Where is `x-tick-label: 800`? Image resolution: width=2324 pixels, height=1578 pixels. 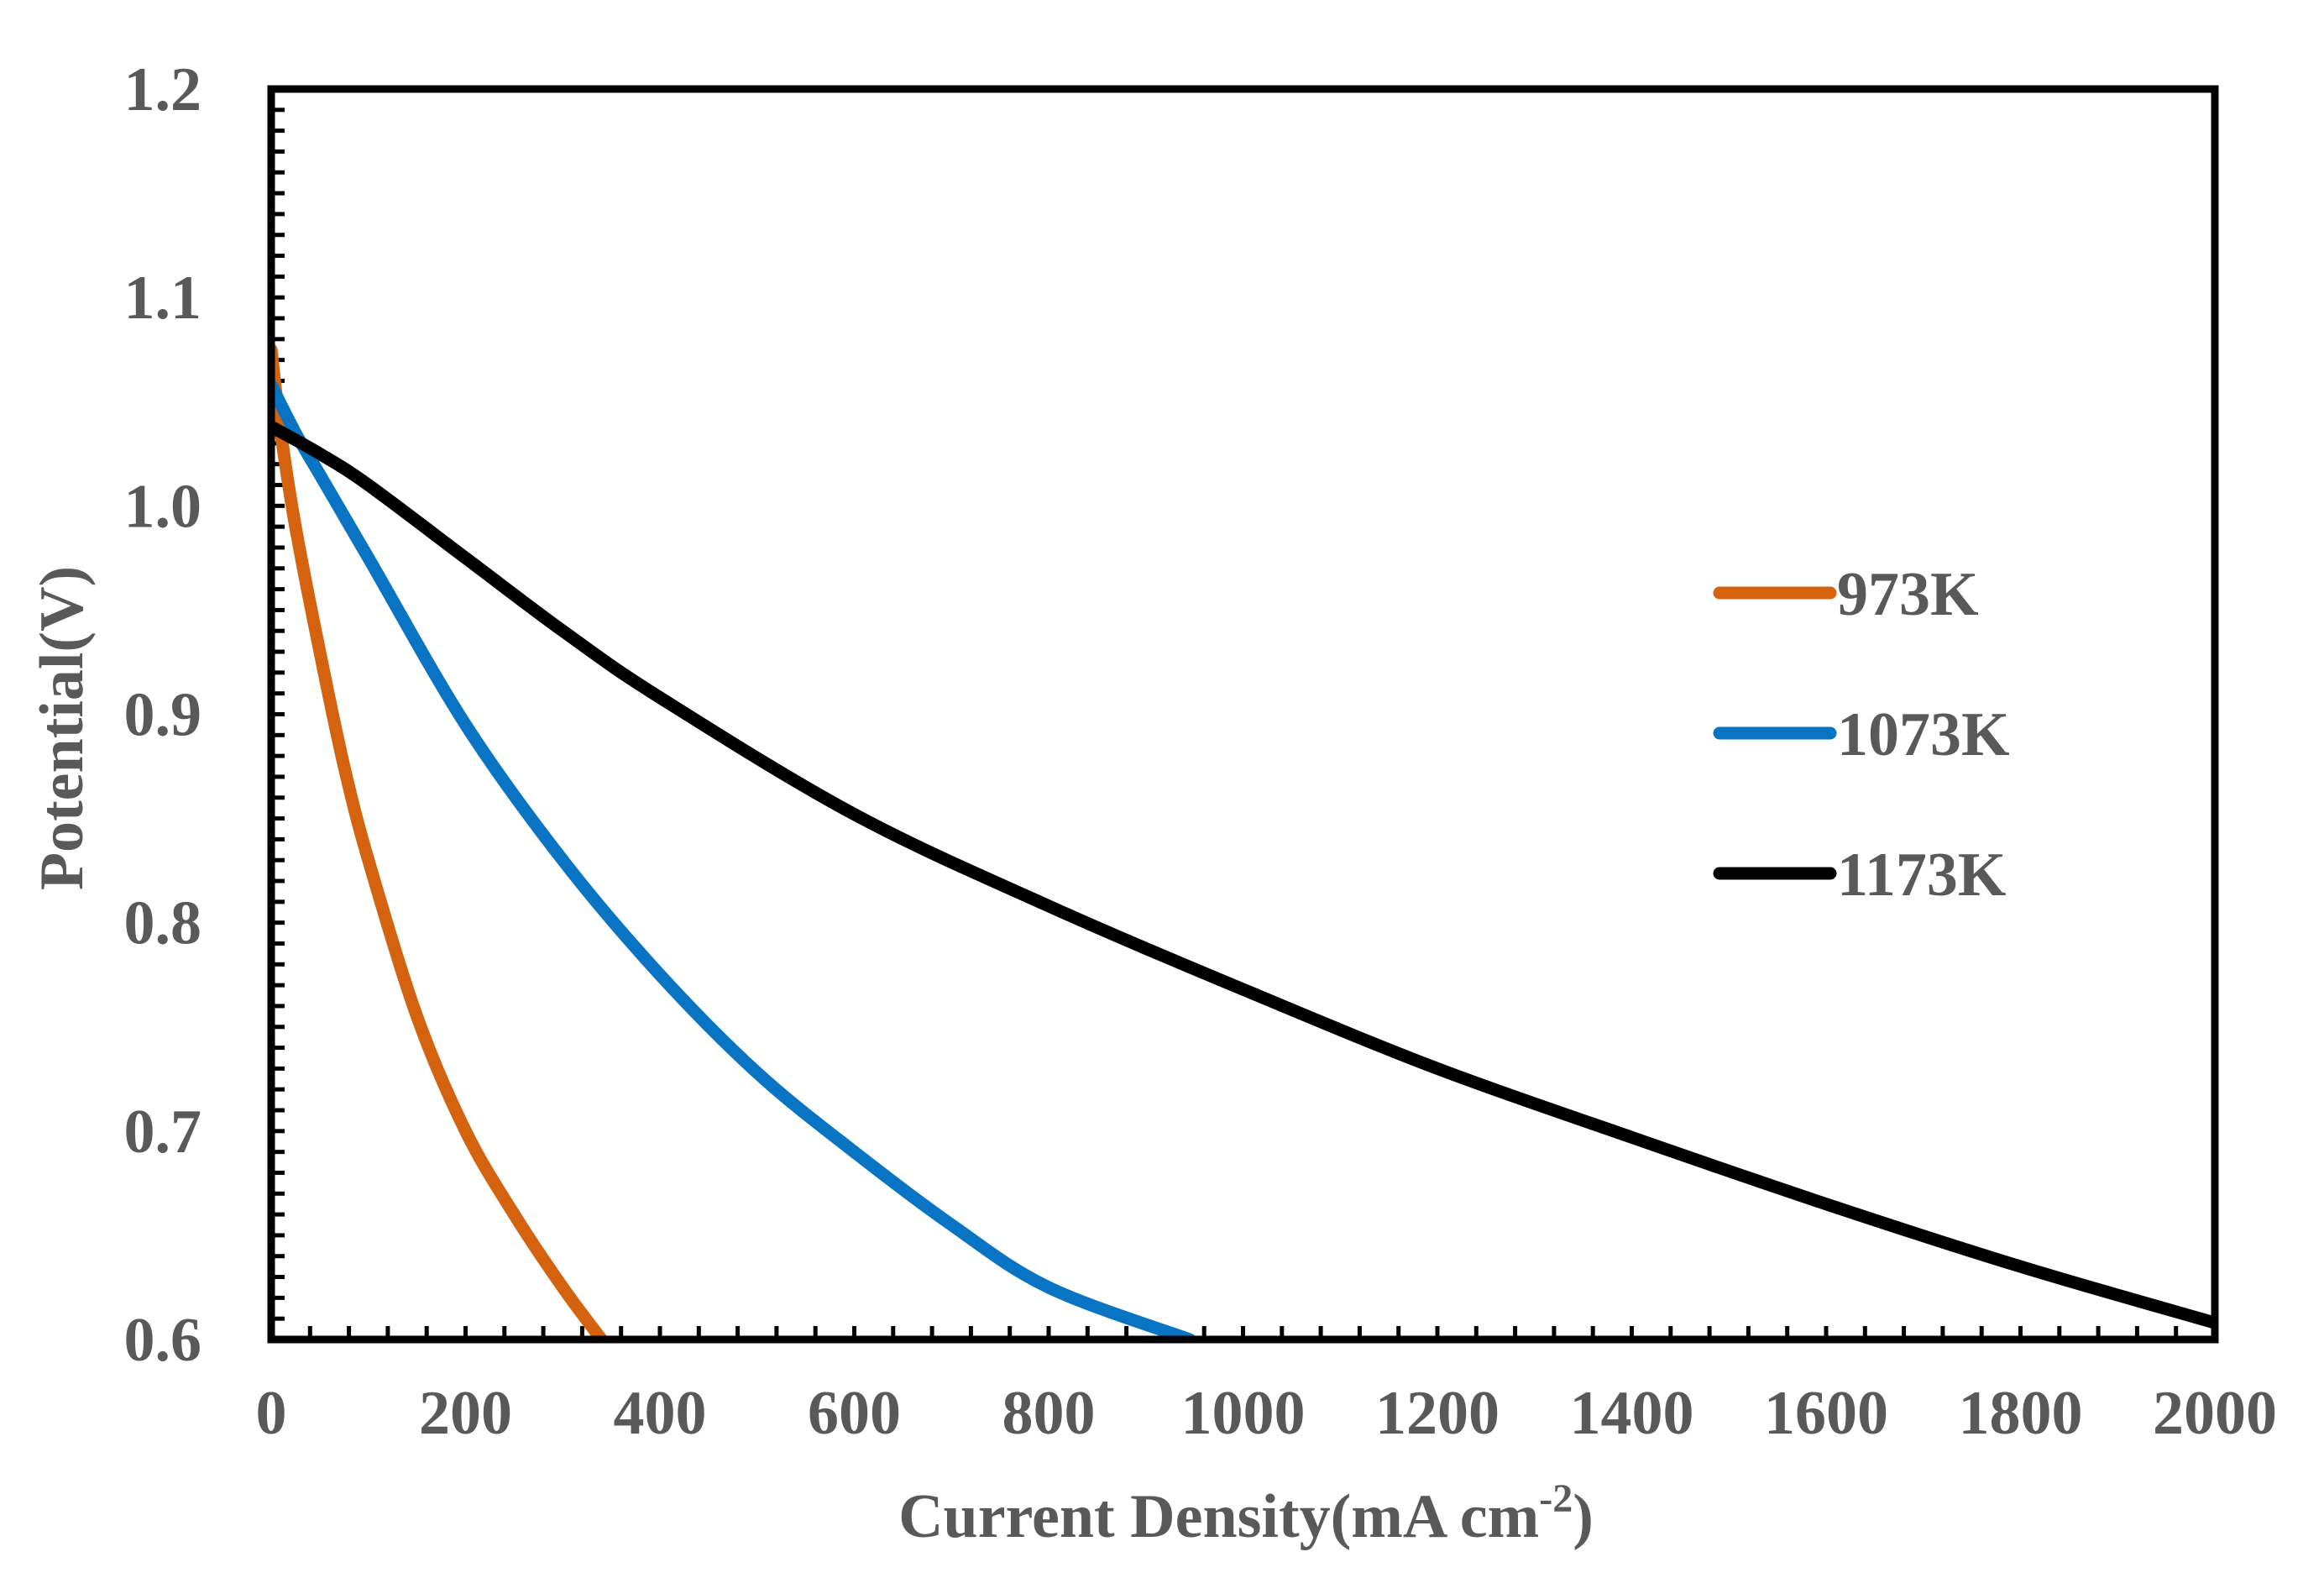
x-tick-label: 800 is located at coordinates (1049, 1414).